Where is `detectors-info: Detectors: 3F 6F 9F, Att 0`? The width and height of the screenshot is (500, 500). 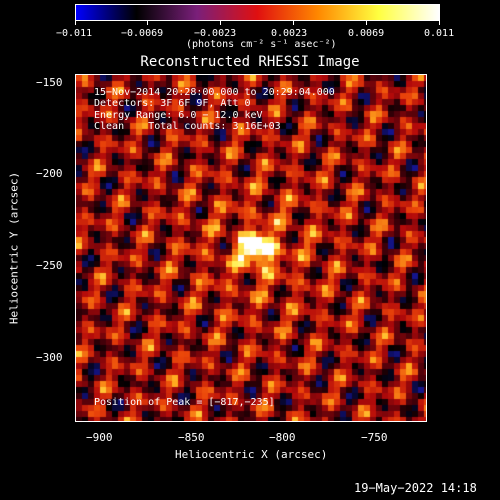 detectors-info: Detectors: 3F 6F 9F, Att 0 is located at coordinates (172, 103).